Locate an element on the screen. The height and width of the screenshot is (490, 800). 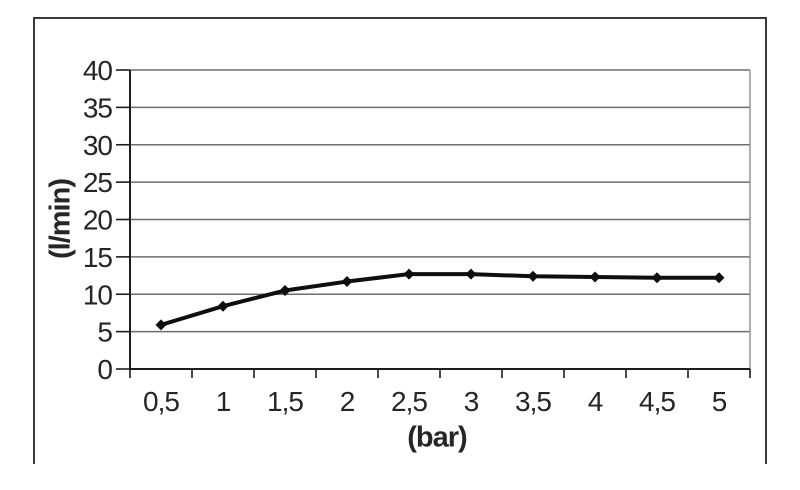
x-tick-label: 1 is located at coordinates (223, 401).